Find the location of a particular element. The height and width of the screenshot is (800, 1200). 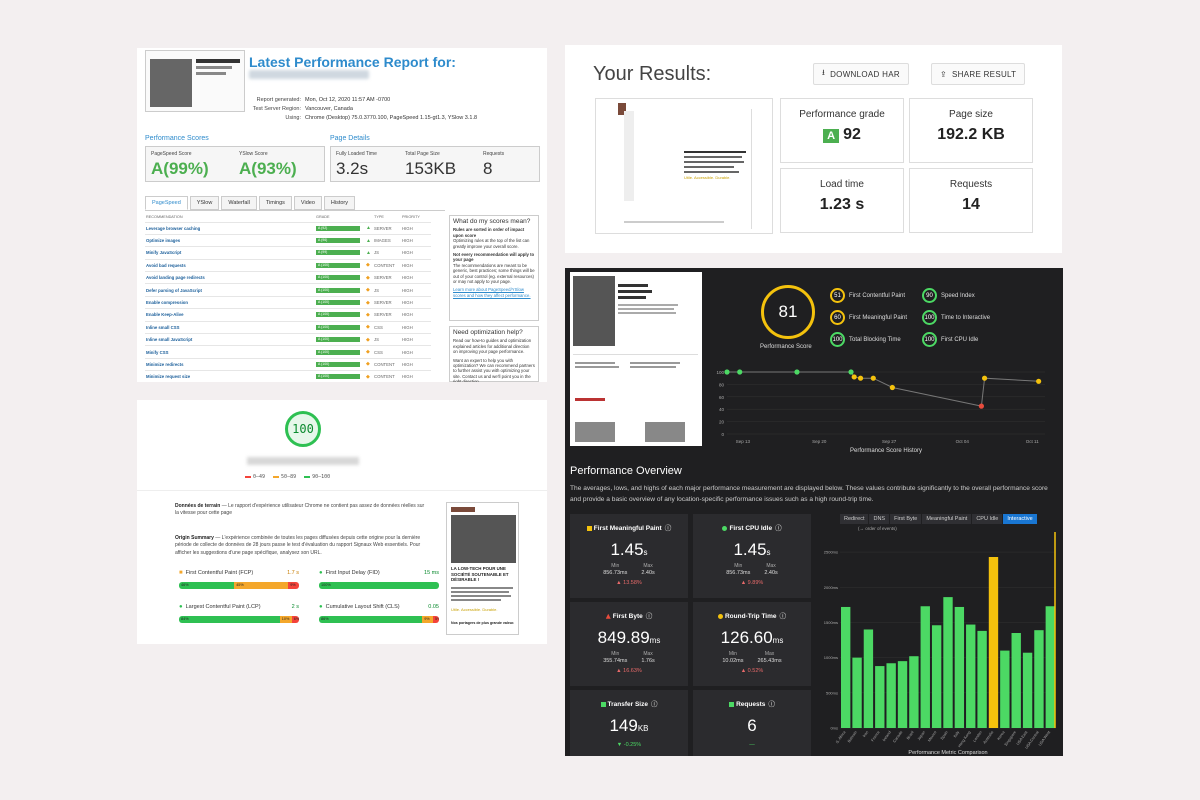

tab-cpu-idle: CPU Idle is located at coordinates (987, 519).